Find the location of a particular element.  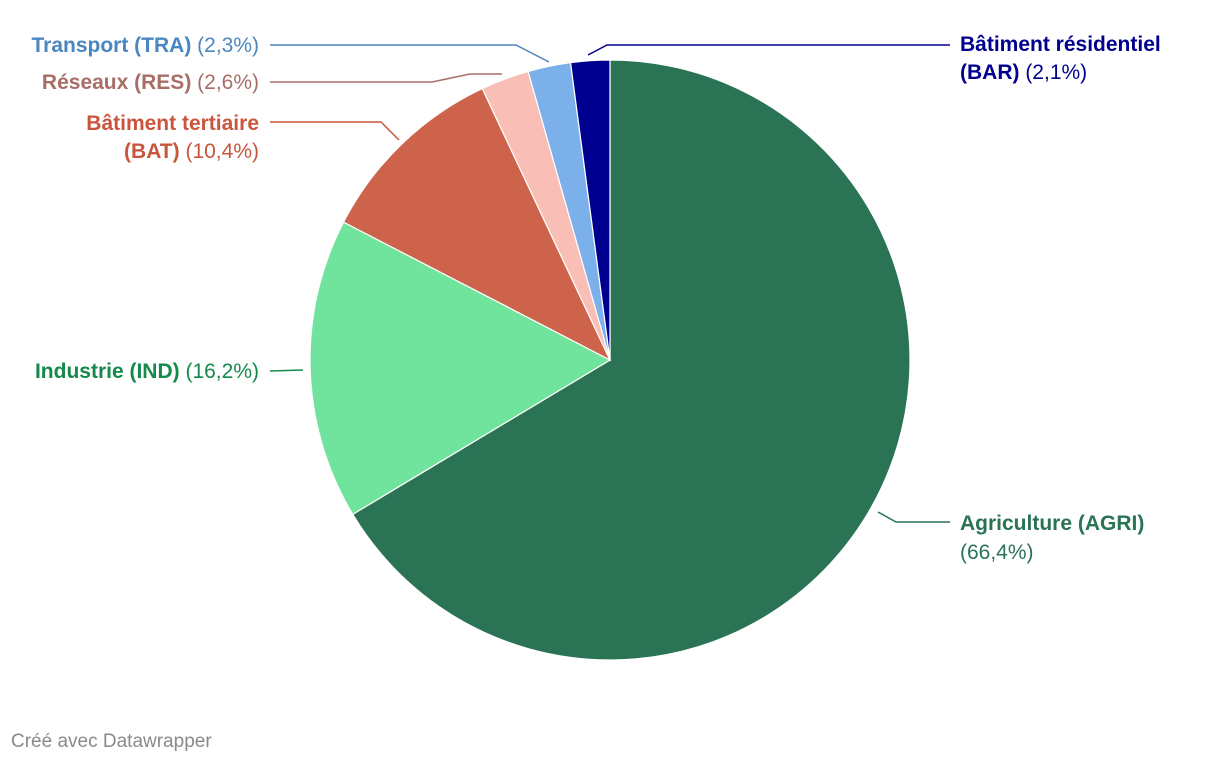

slice-label-name: Industrie (IND) is located at coordinates (107, 371).